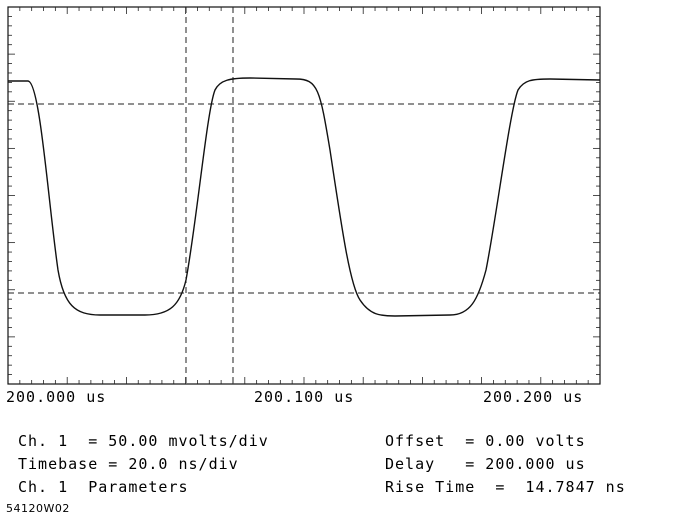 Image resolution: width=674 pixels, height=527 pixels. Describe the element at coordinates (103, 487) in the screenshot. I see `ch1-parameters-text: Ch. 1 Parameters` at that location.